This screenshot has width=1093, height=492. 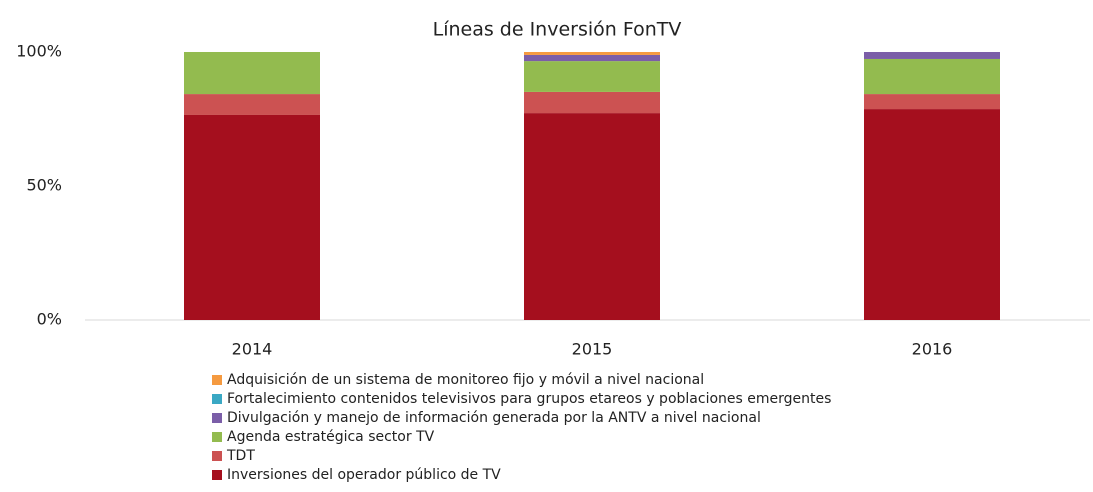 What do you see at coordinates (44, 185) in the screenshot?
I see `y-tick-label: 50%` at bounding box center [44, 185].